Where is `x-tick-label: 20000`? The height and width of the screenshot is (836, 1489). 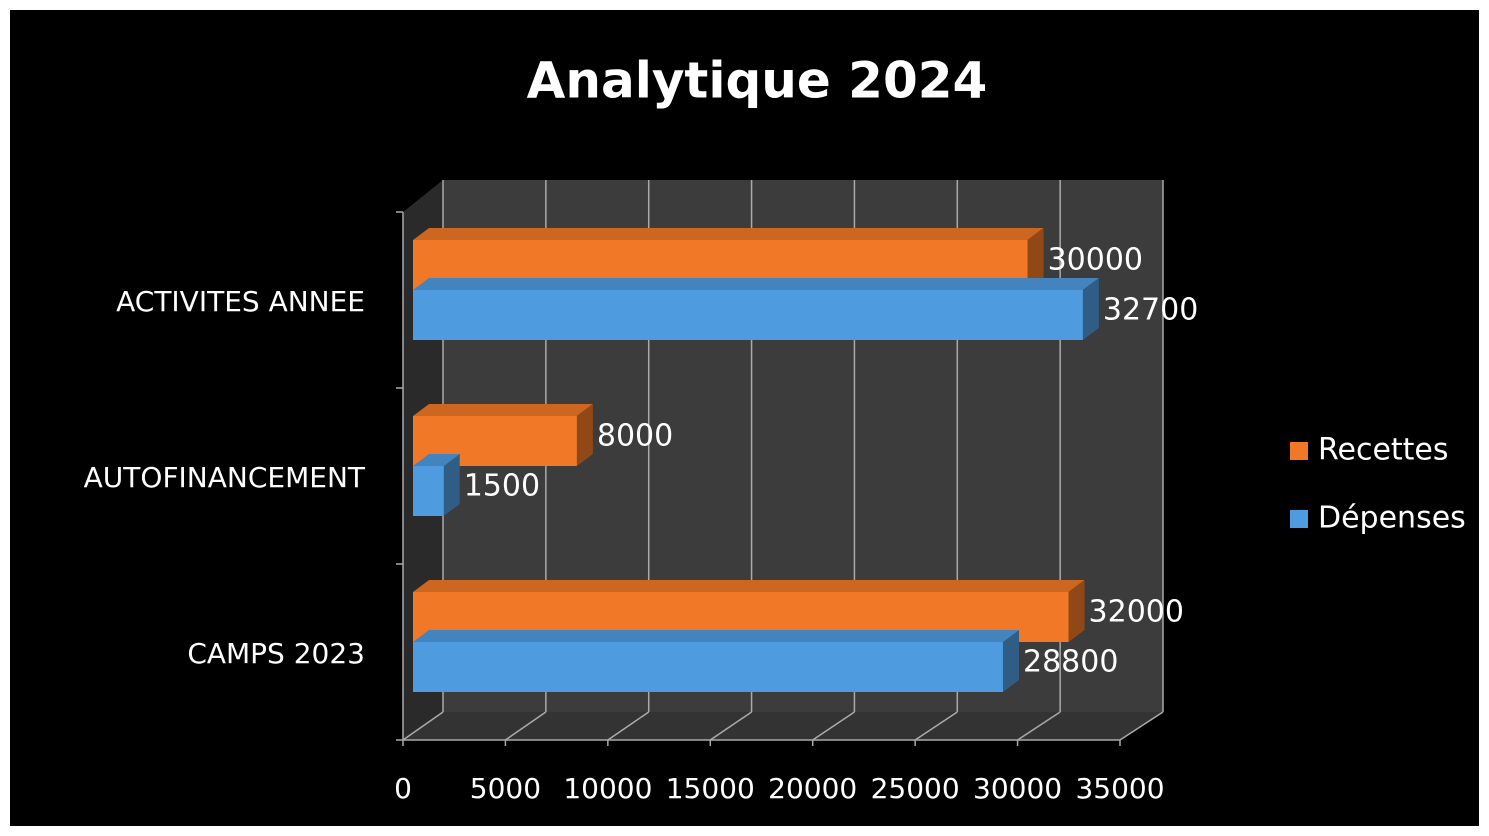
x-tick-label: 20000 is located at coordinates (812, 788).